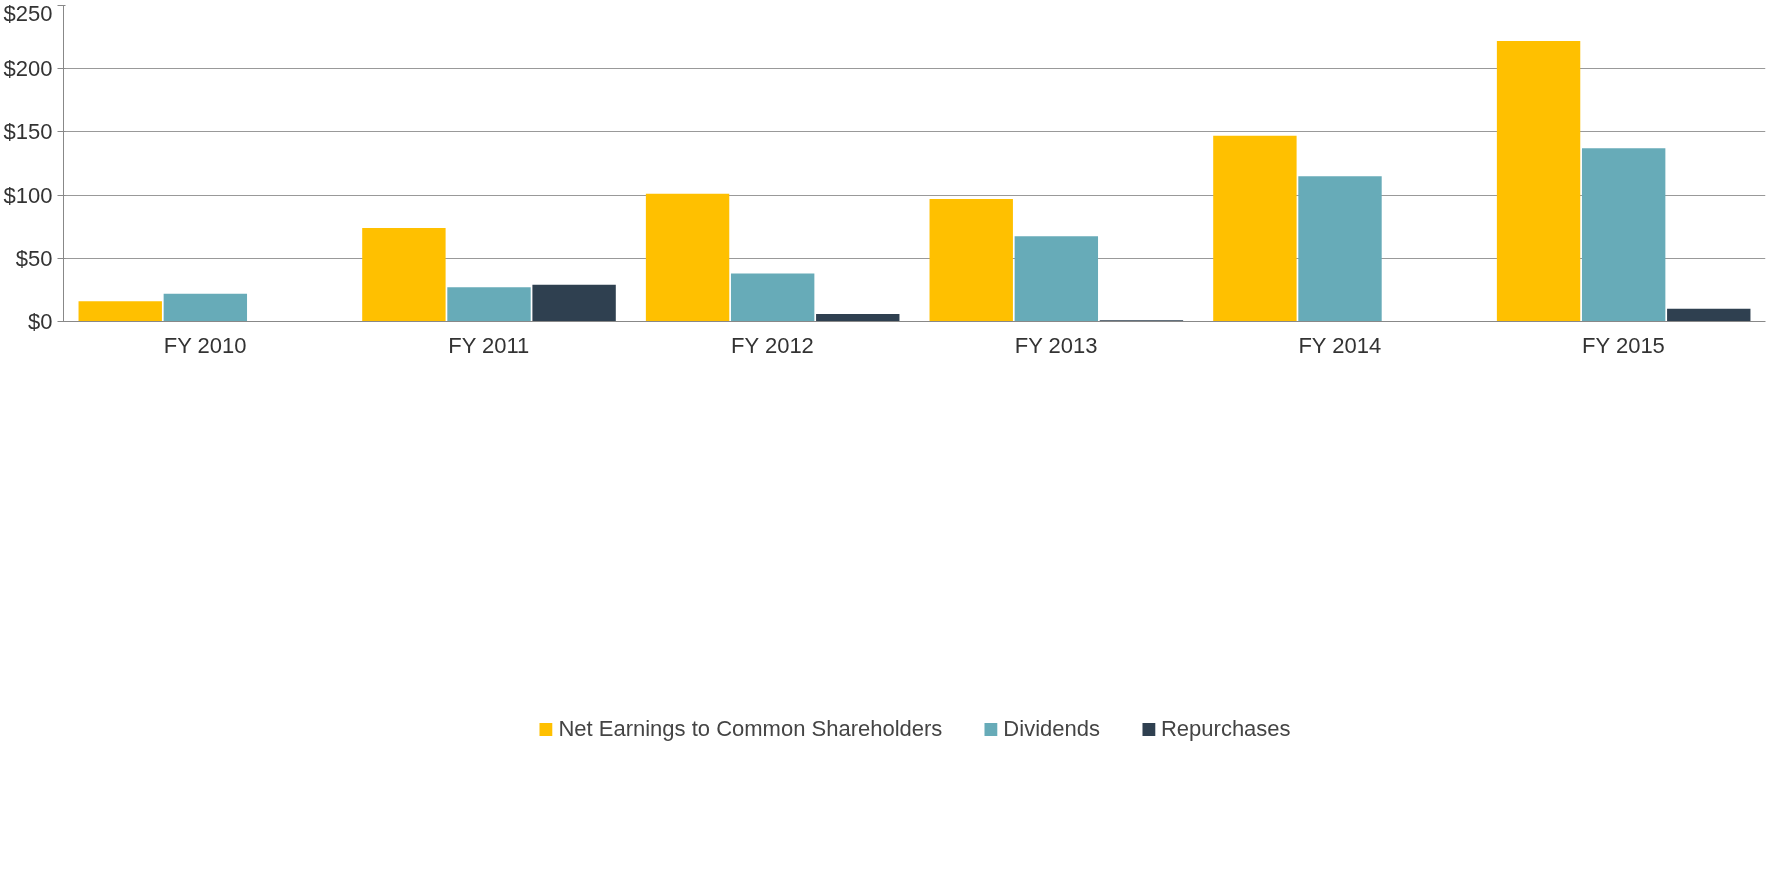 This screenshot has width=1782, height=869. I want to click on legend-label: Repurchases, so click(1225, 728).